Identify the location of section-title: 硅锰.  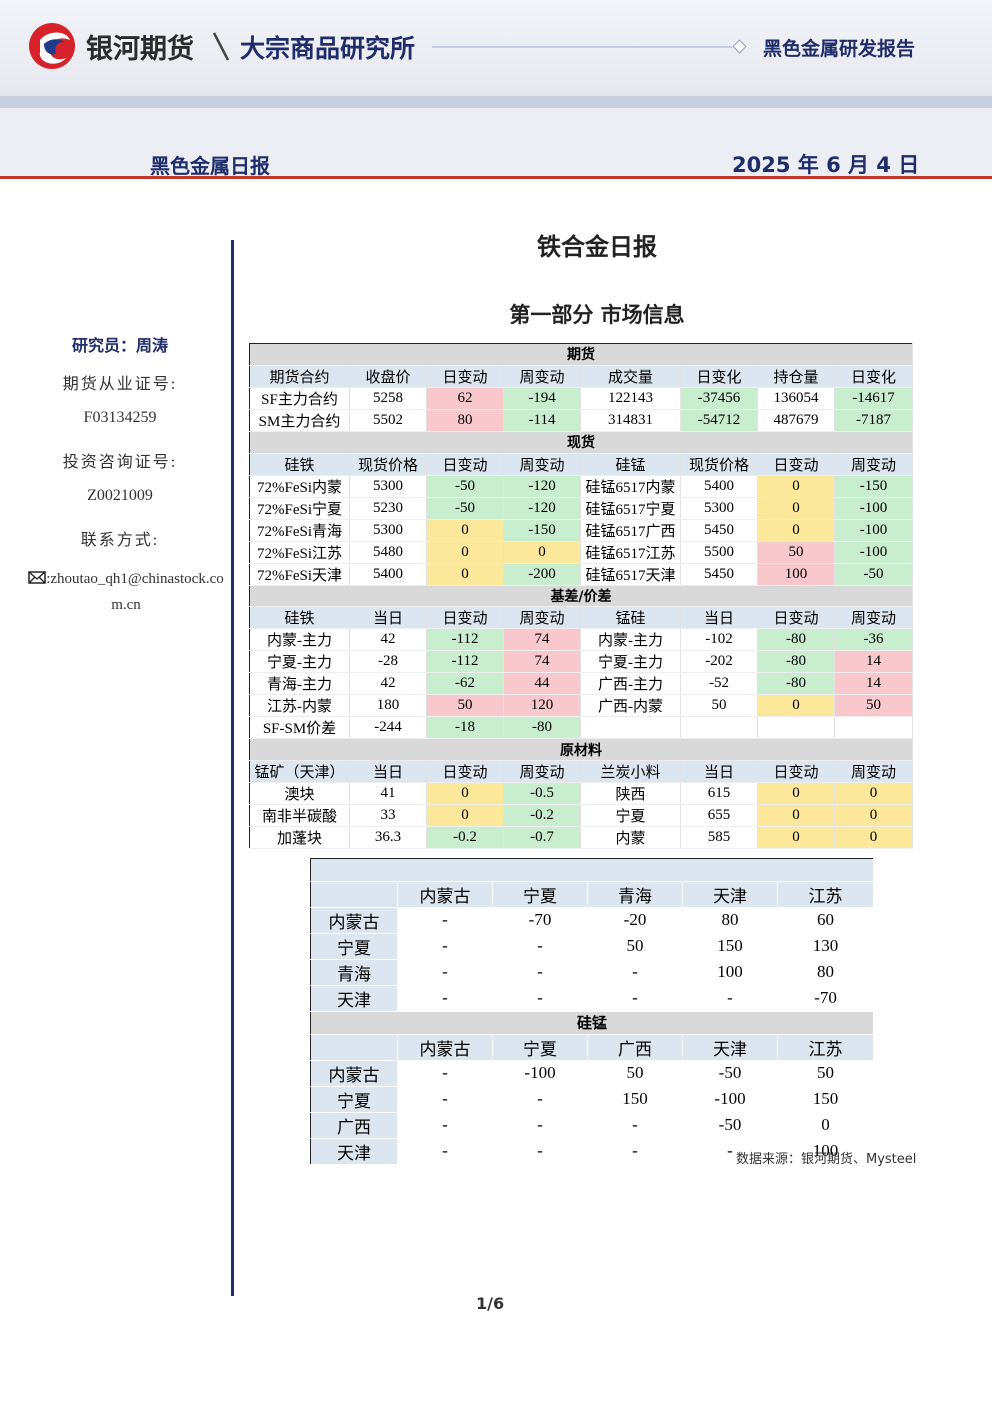
(592, 1023).